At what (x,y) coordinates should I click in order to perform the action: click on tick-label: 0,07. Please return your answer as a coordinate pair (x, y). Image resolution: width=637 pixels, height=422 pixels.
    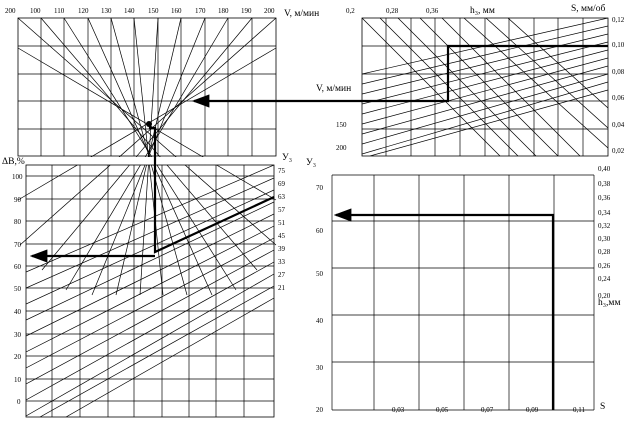
    Looking at the image, I should click on (487, 410).